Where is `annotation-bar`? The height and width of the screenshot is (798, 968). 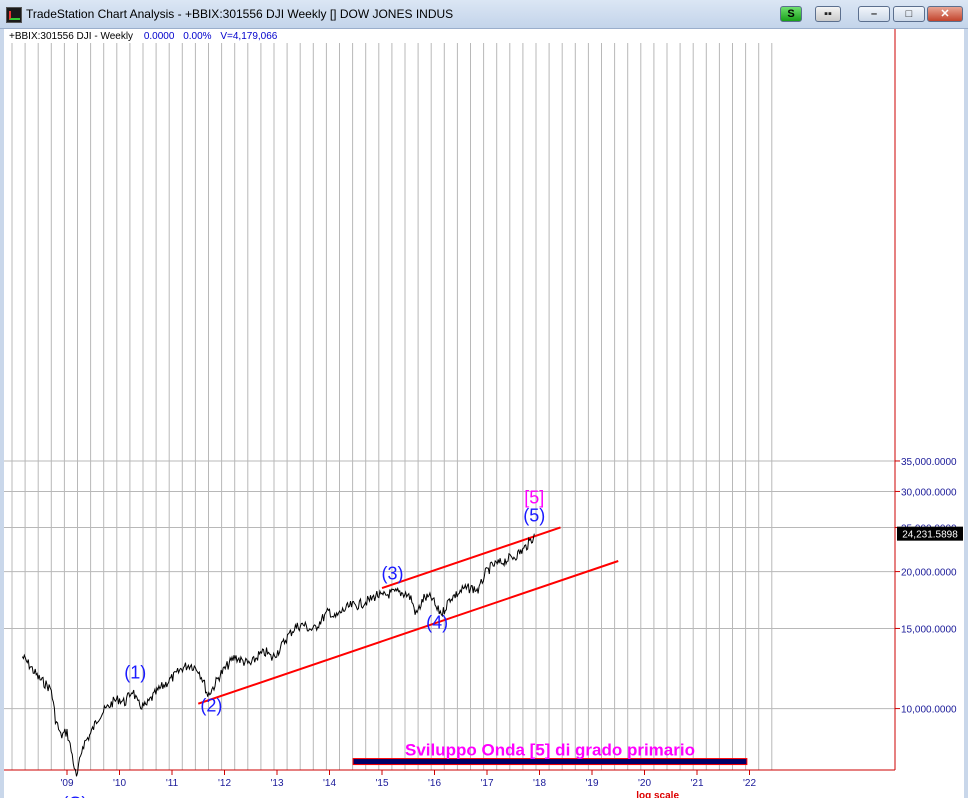 annotation-bar is located at coordinates (550, 762).